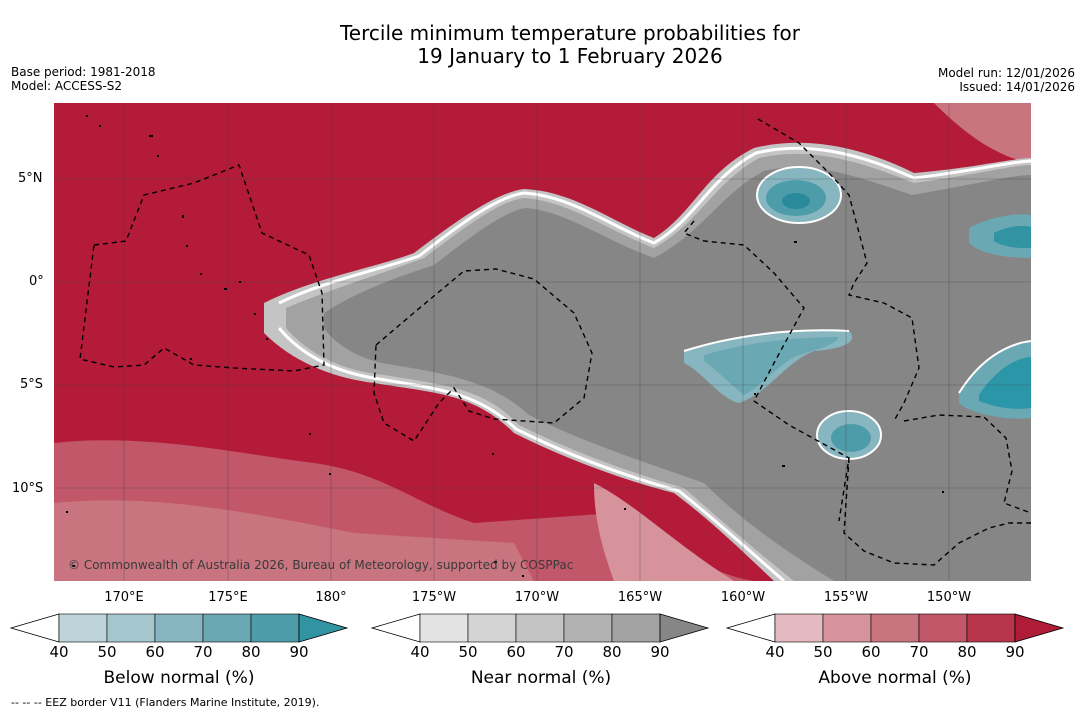  I want to click on lon-label-170w: 170°W, so click(537, 597).